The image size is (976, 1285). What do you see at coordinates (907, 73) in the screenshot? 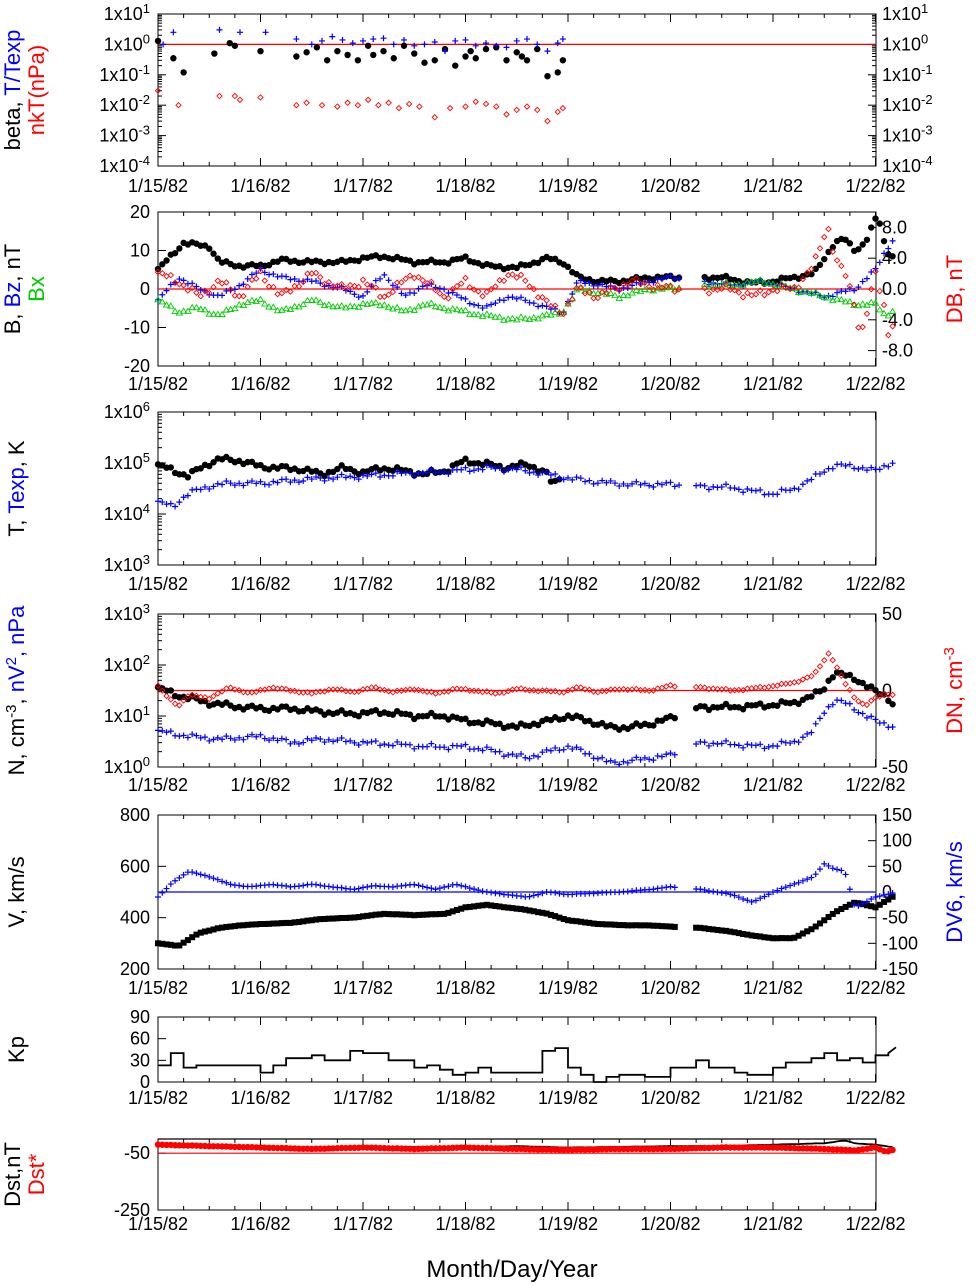
I see `right-tick-label: 1x10⁻¹` at bounding box center [907, 73].